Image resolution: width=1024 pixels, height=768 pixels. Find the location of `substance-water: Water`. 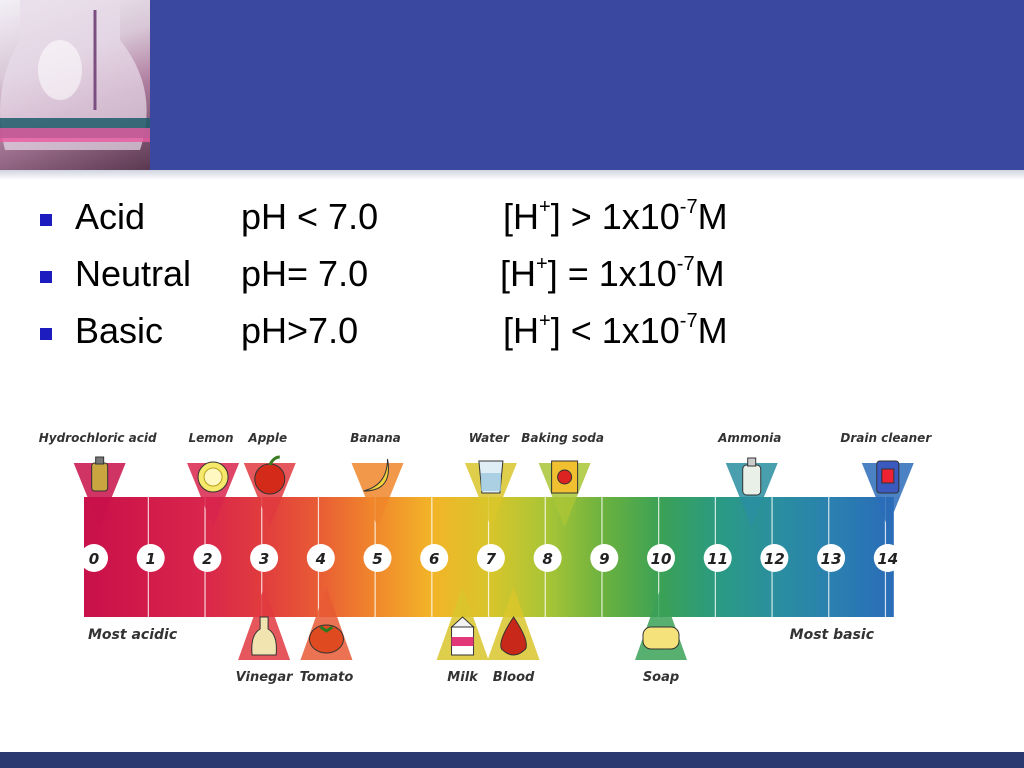

substance-water: Water is located at coordinates (490, 479).